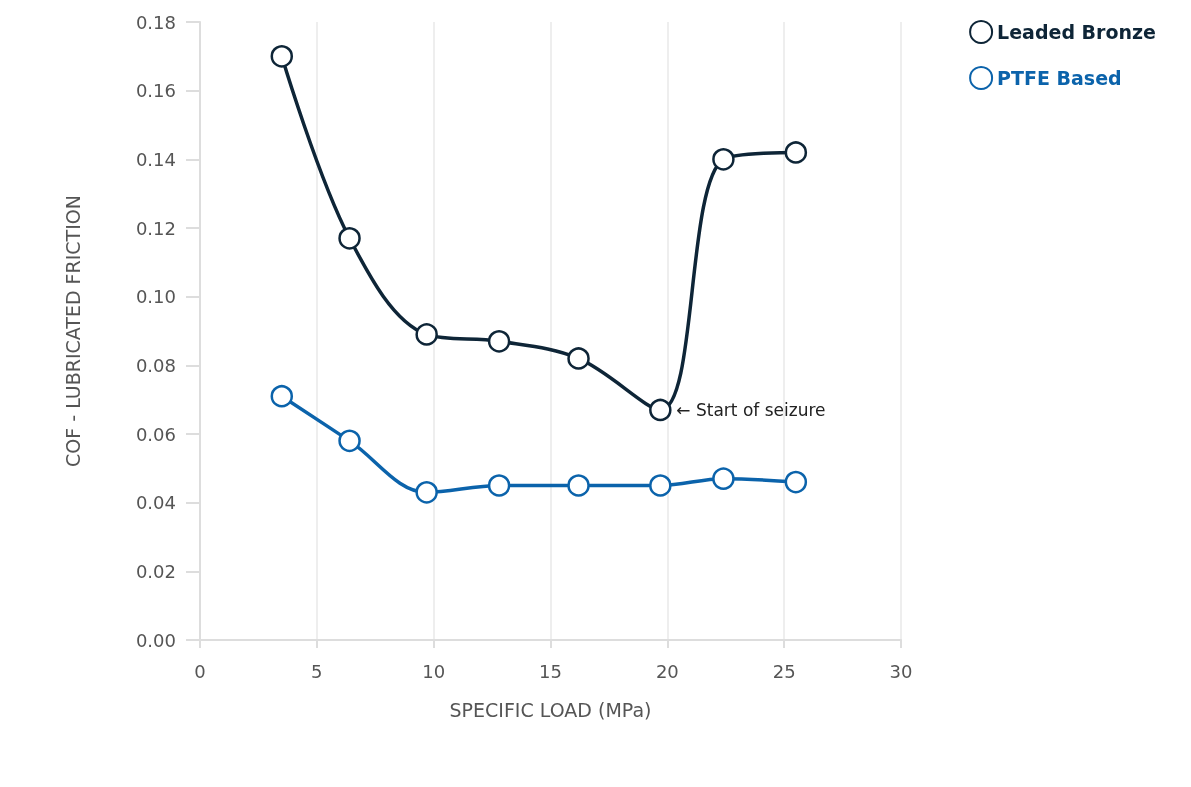  I want to click on y-tick-label: 0.02, so click(155, 571).